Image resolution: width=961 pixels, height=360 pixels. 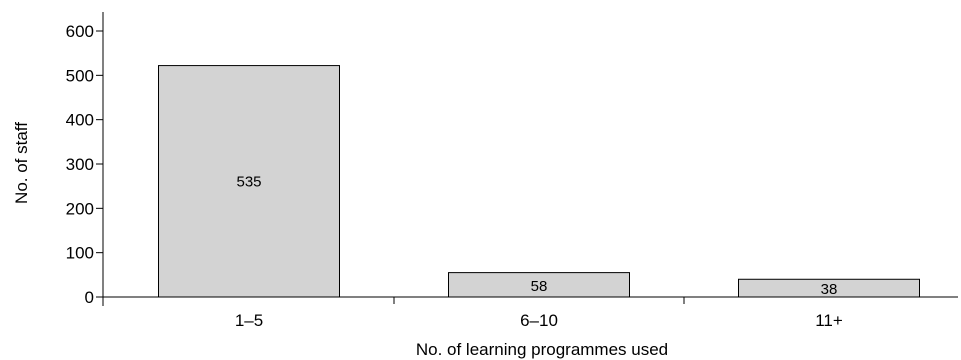 I want to click on x-tick-label: 6–10, so click(x=539, y=320).